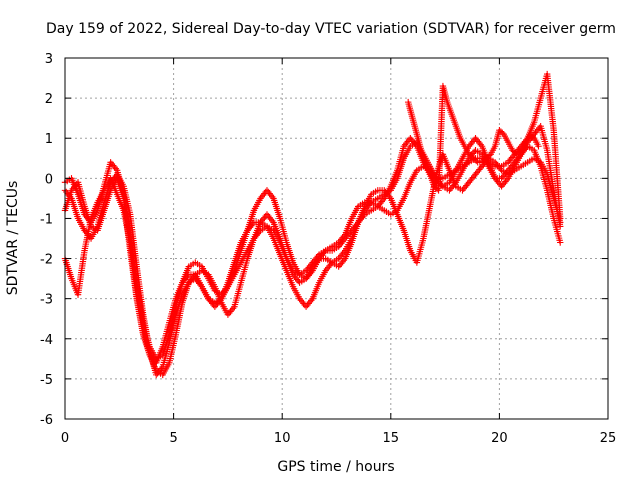 The height and width of the screenshot is (480, 640). I want to click on y-axis-tick-labels: -6 -5 -4 -3 -2 -1 0 1 2 3, so click(46, 240).